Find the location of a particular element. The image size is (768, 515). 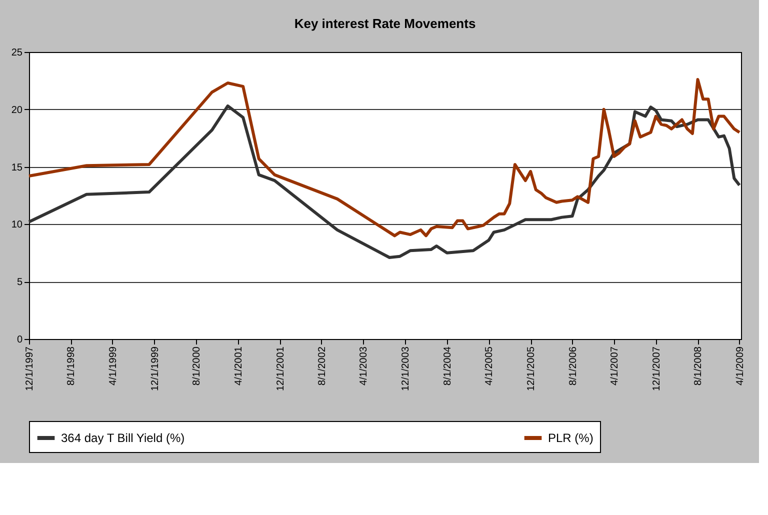

x-tick-label: 8/1/2002 is located at coordinates (322, 366).